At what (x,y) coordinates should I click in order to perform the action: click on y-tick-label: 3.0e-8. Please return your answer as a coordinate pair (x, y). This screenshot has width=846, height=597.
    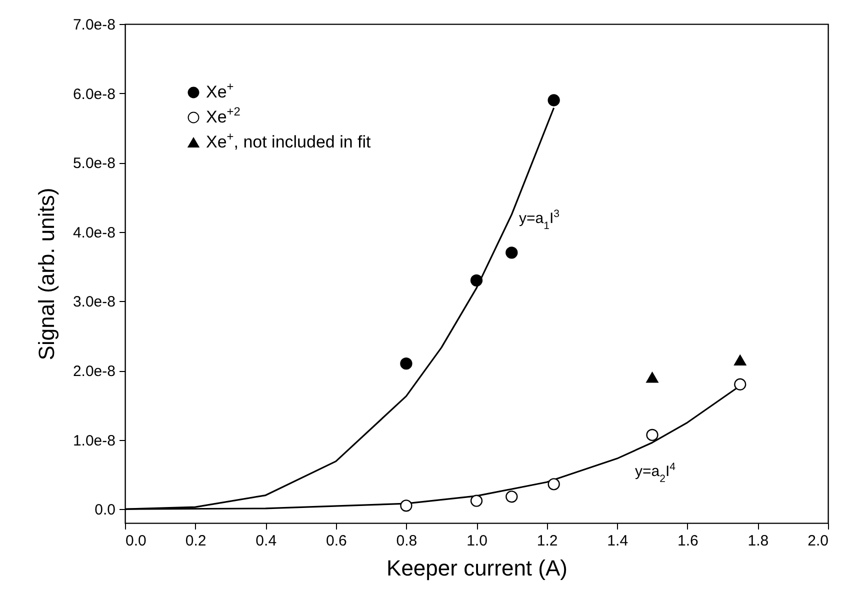
    Looking at the image, I should click on (94, 302).